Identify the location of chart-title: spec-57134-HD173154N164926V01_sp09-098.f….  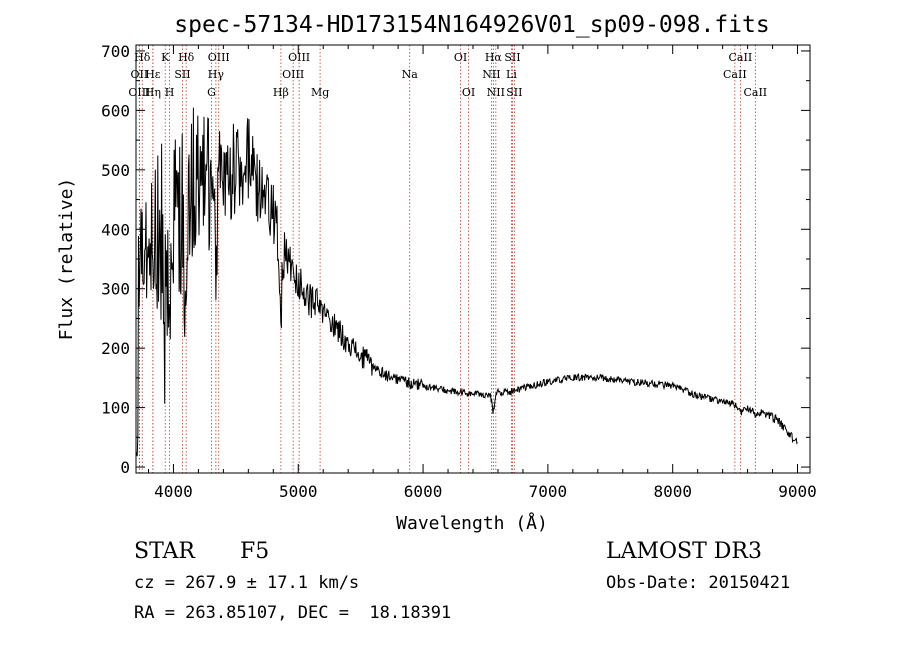
(471, 25).